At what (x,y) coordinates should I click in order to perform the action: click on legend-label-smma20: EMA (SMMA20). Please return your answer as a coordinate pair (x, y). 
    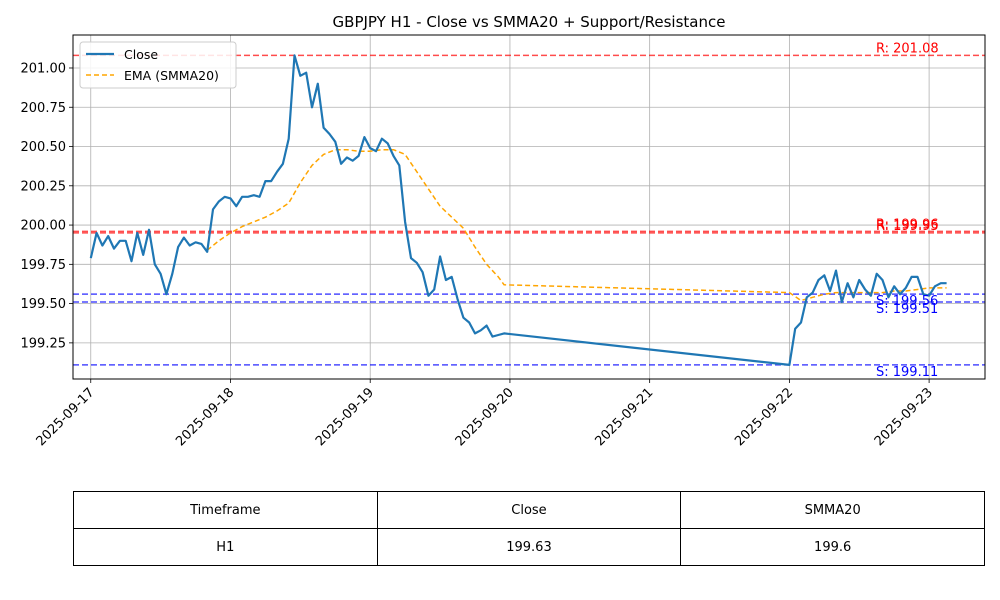
    Looking at the image, I should click on (171, 75).